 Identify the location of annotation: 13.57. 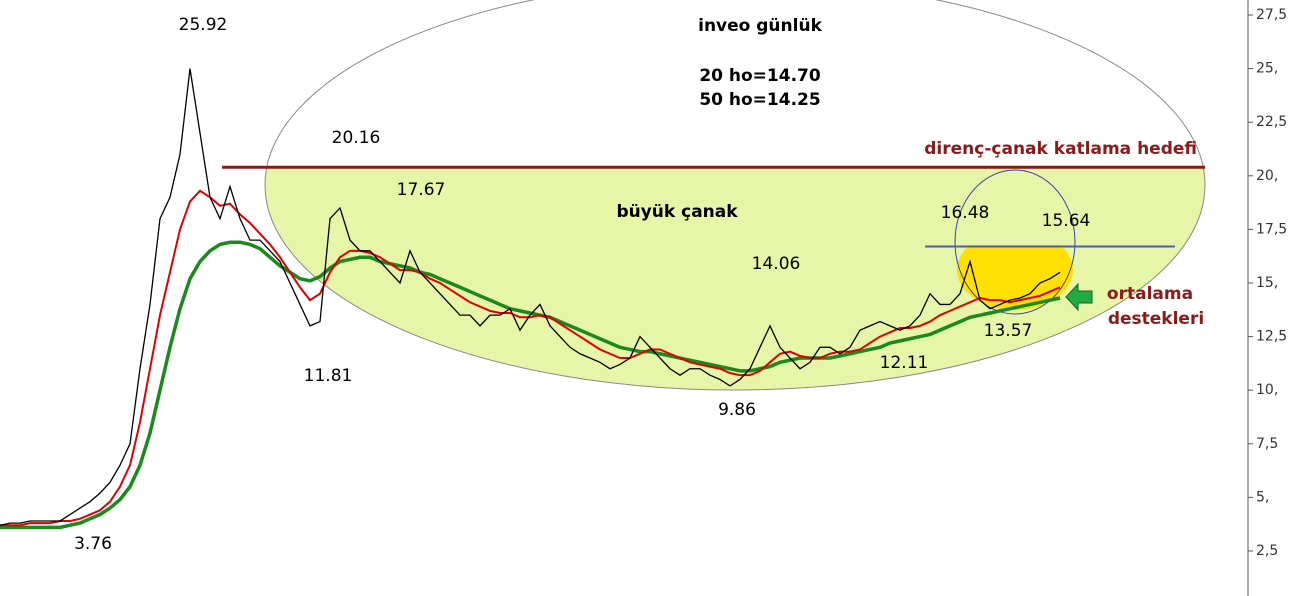
(1008, 331).